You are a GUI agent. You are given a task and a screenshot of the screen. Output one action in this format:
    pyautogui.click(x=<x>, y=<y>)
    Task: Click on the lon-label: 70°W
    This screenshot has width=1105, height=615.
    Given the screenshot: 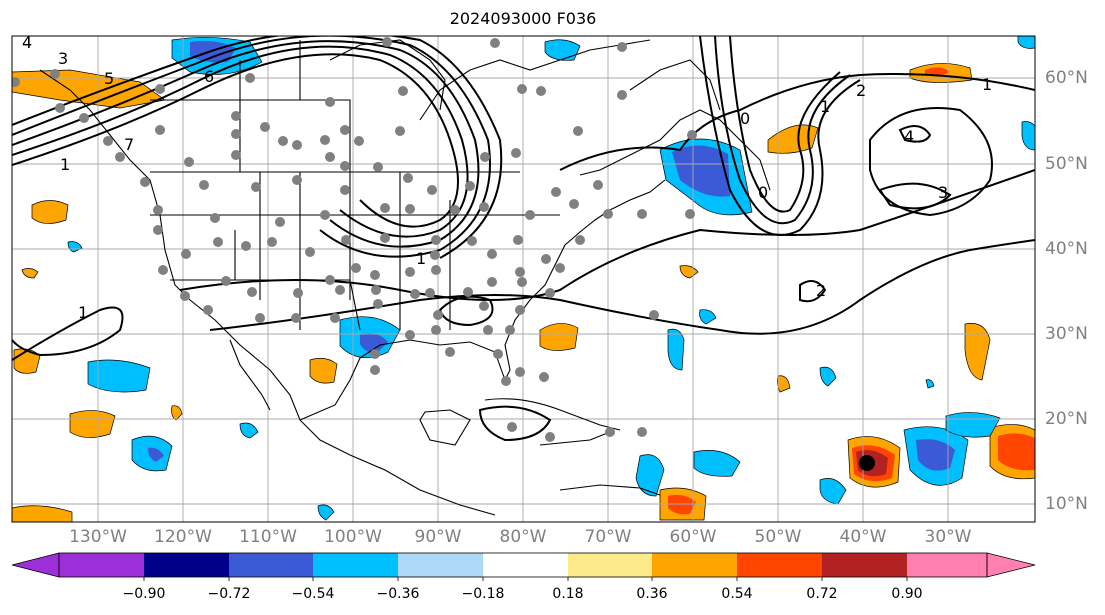 What is the action you would take?
    pyautogui.click(x=608, y=537)
    